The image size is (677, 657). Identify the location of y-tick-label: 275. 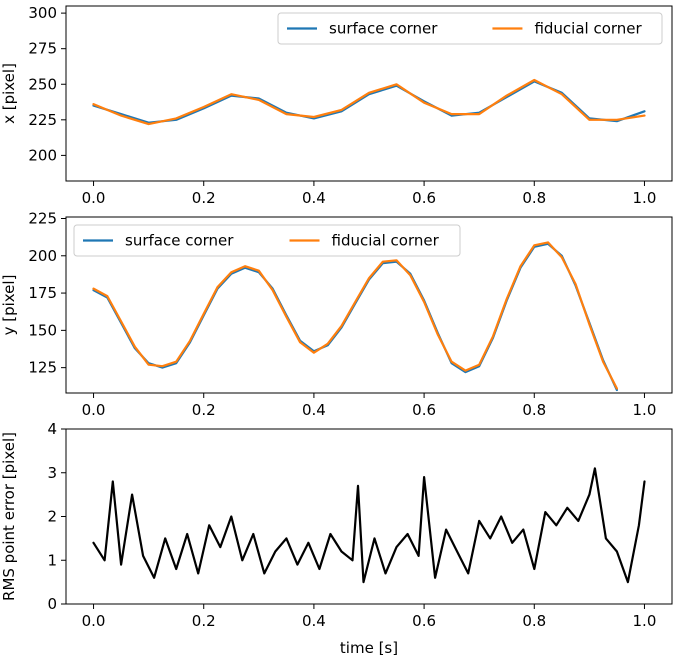
(42, 49).